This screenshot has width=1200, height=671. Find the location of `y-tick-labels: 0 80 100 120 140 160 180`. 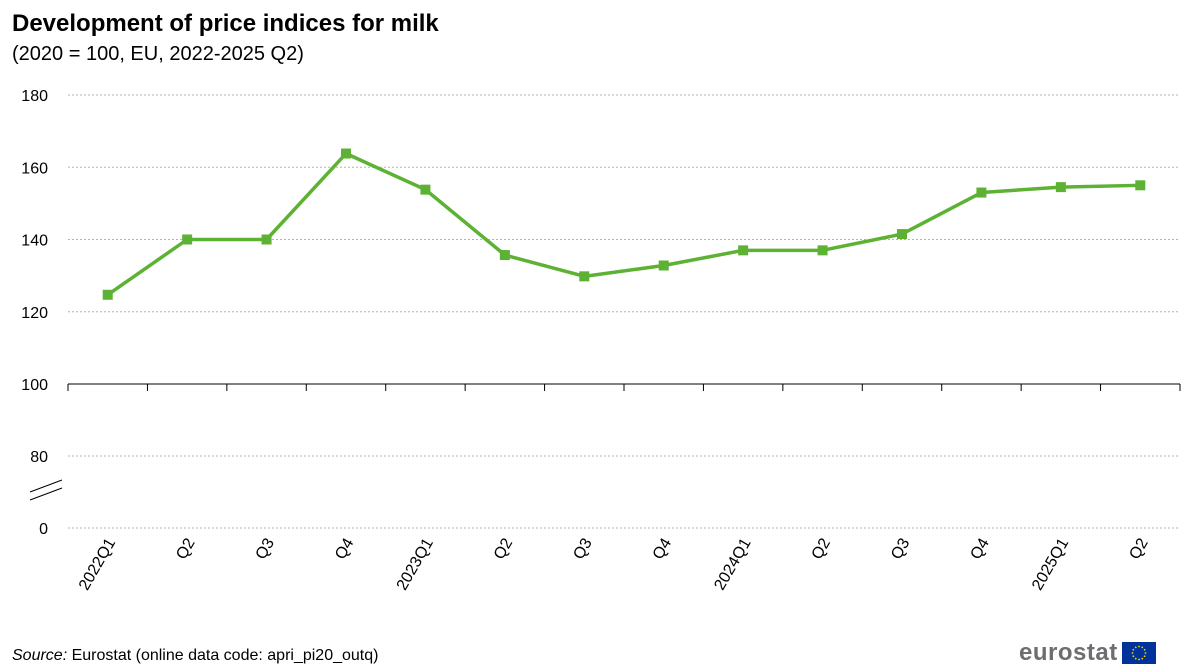

y-tick-labels: 0 80 100 120 140 160 180 is located at coordinates (34, 313).